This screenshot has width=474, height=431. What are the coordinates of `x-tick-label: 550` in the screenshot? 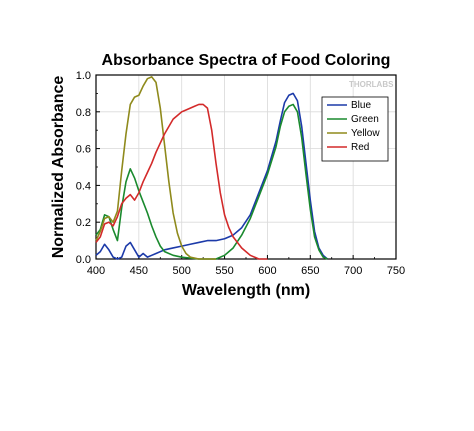 It's located at (224, 271).